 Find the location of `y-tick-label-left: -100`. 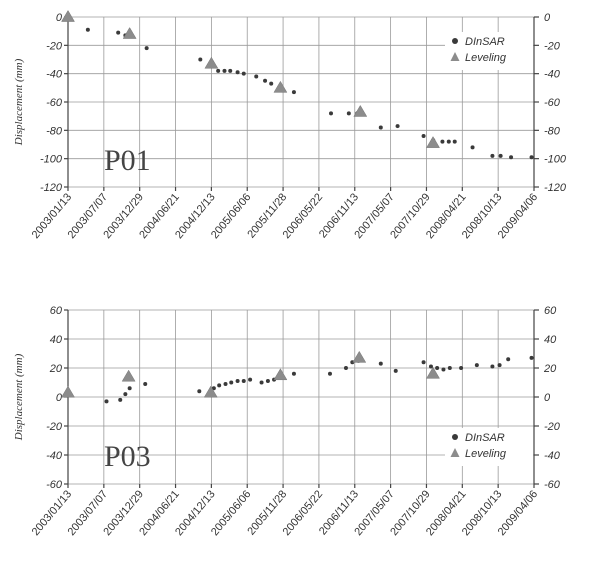

y-tick-label-left: -100 is located at coordinates (51, 160).